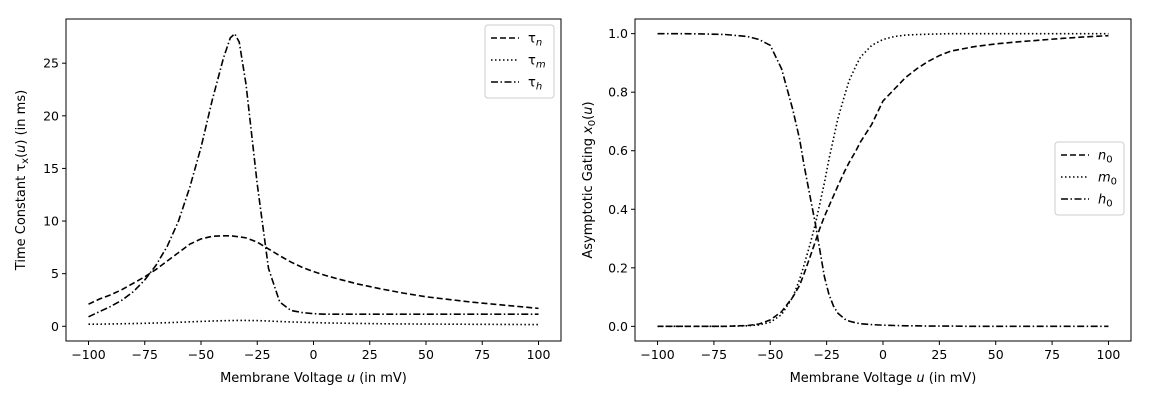 The image size is (1149, 403). Describe the element at coordinates (51, 63) in the screenshot. I see `y-tick-label: 25` at that location.